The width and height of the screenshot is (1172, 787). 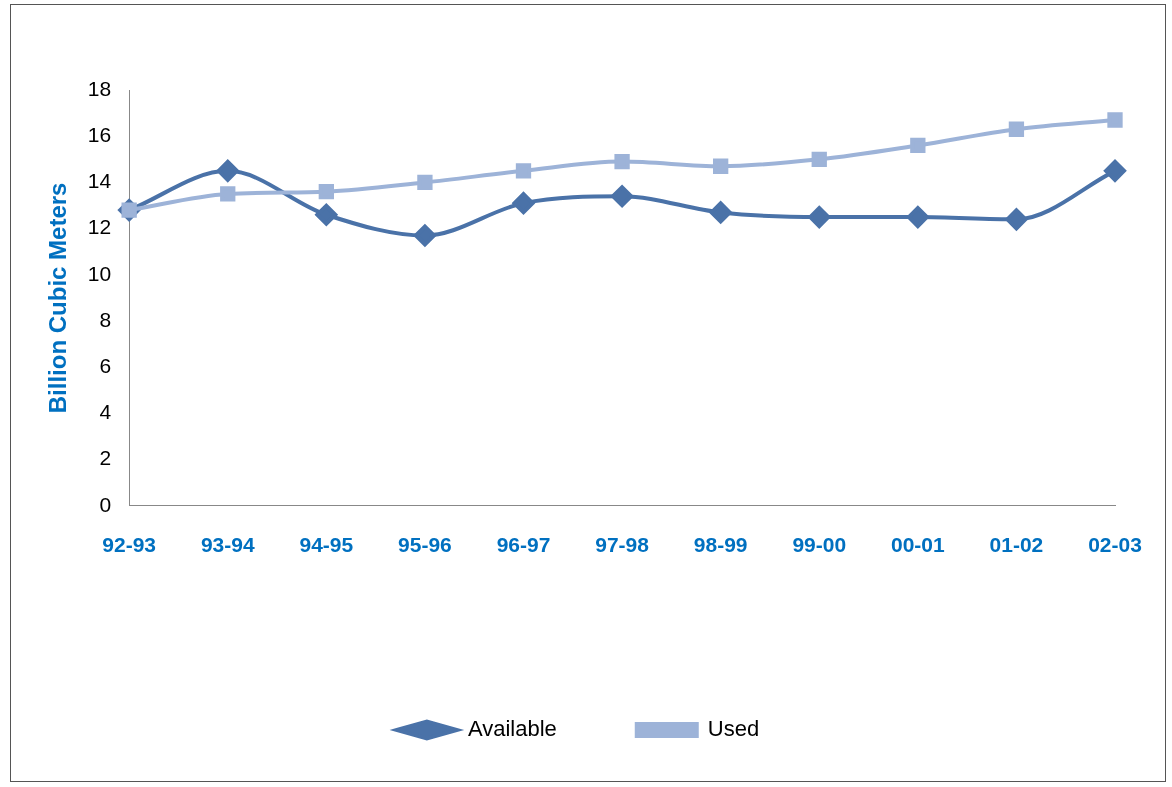 What do you see at coordinates (129, 545) in the screenshot?
I see `x-tick-label: 92-93` at bounding box center [129, 545].